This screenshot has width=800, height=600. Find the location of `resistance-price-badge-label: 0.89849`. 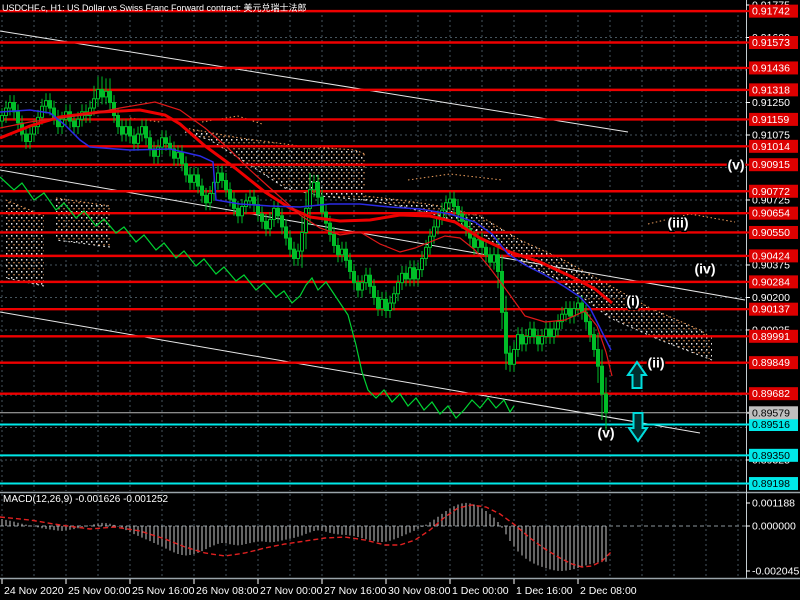

resistance-price-badge-label: 0.89849 is located at coordinates (771, 363).